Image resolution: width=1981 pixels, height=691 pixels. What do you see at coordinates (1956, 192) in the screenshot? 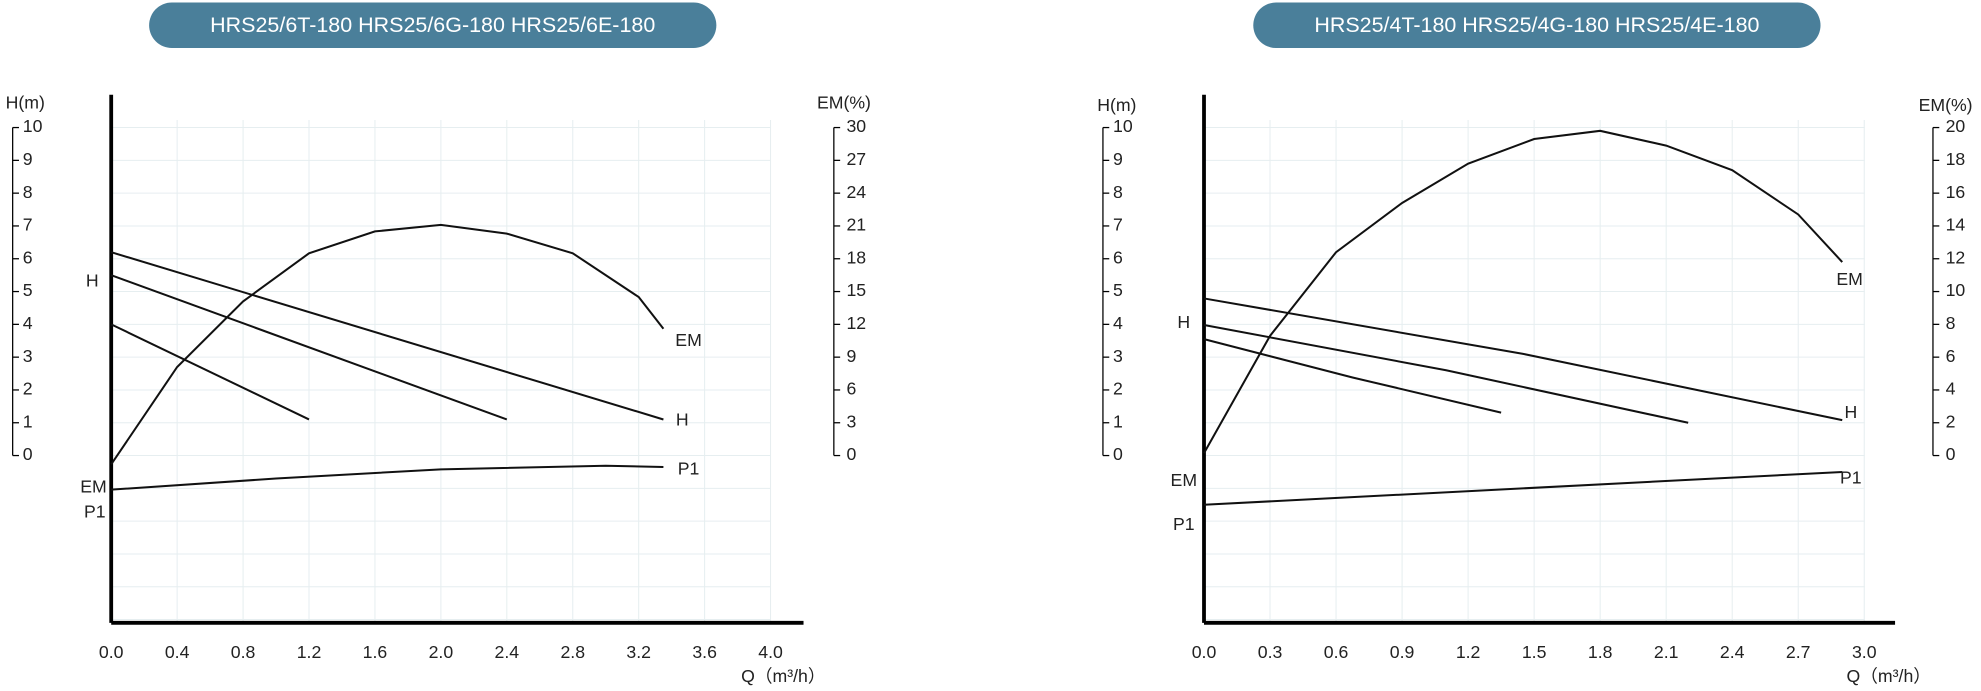
I see `y2-tick-label: 16` at bounding box center [1956, 192].